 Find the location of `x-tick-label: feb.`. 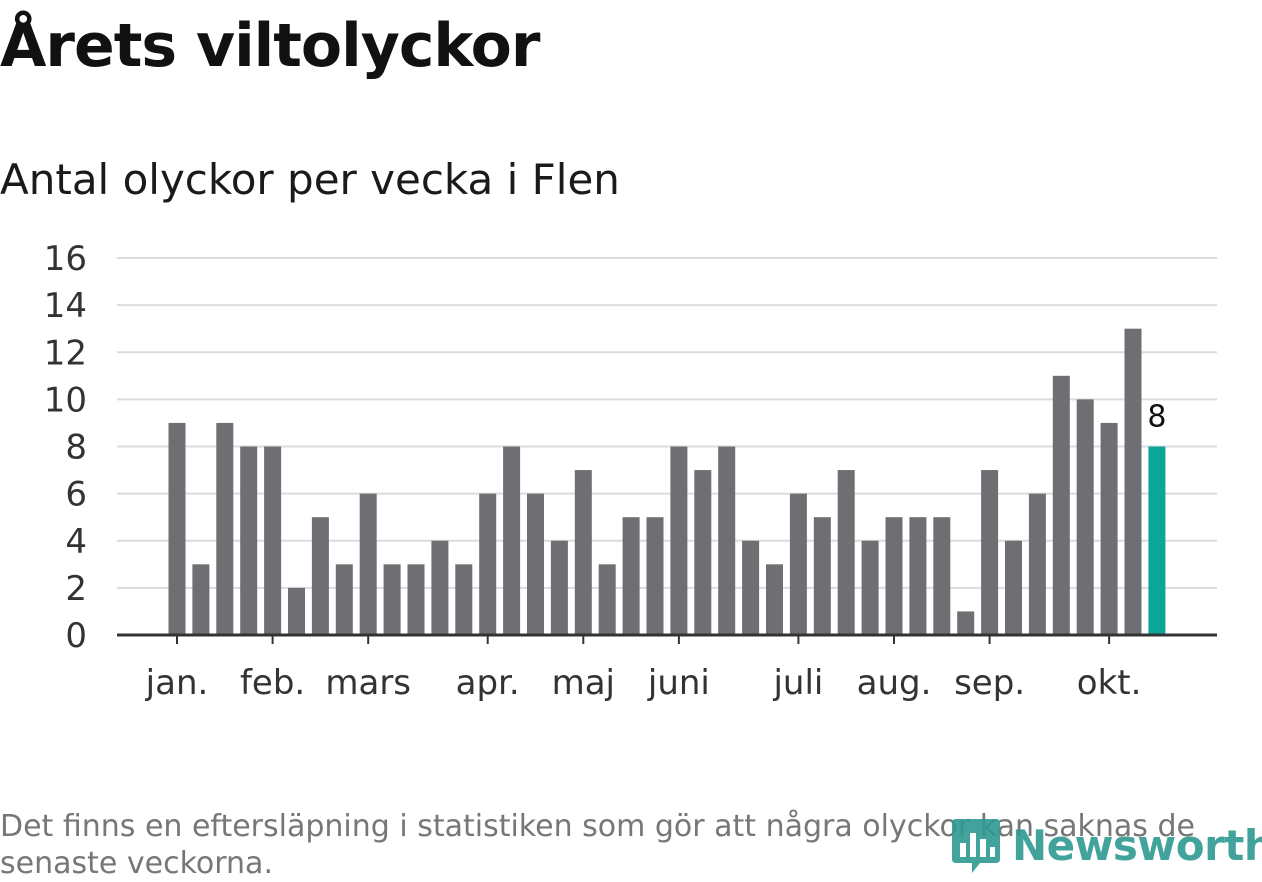

x-tick-label: feb. is located at coordinates (272, 683).